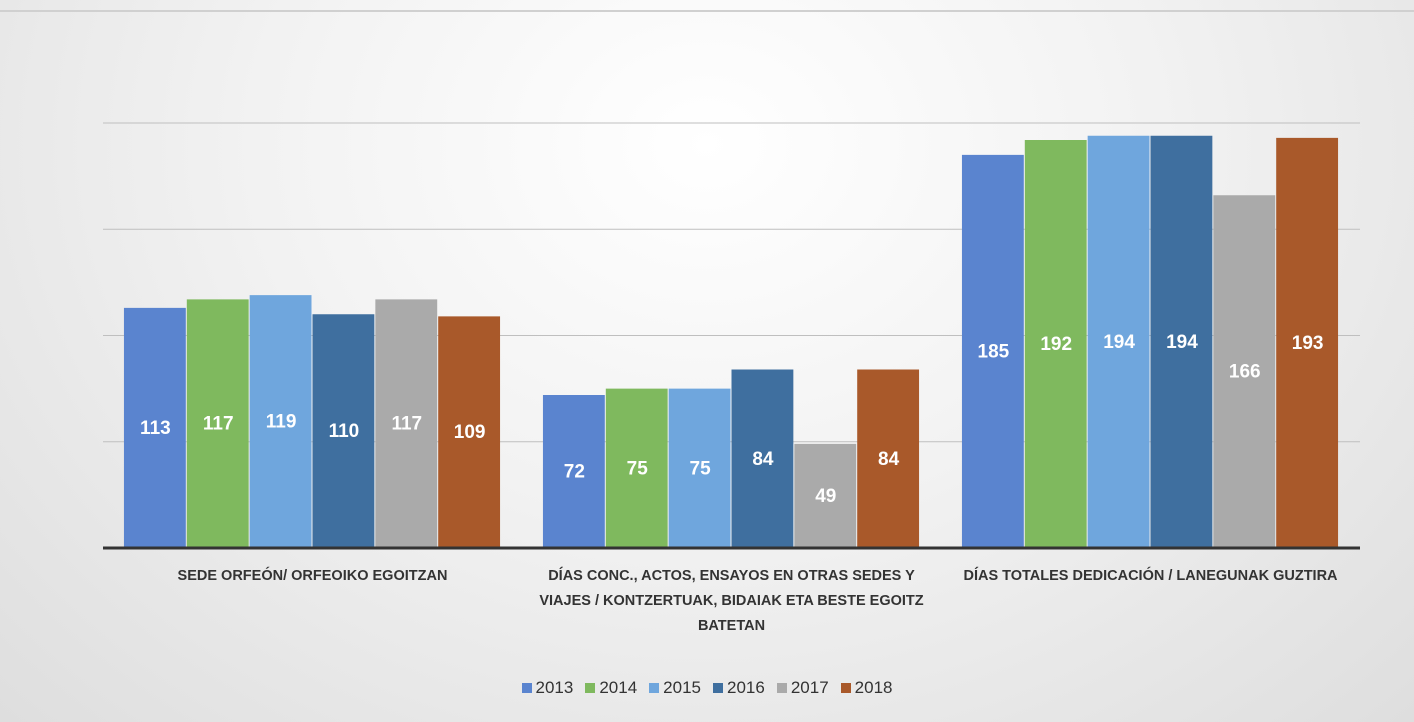  I want to click on legend-item: 2014, so click(611, 688).